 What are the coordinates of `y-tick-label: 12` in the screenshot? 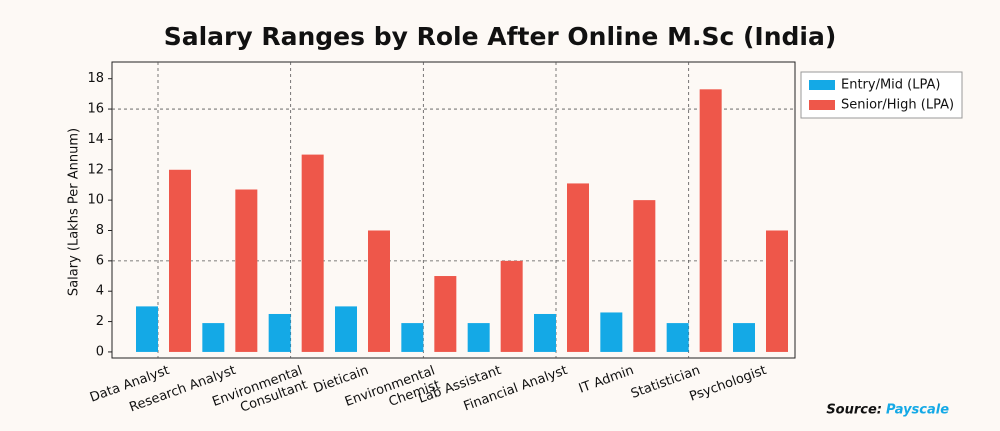 It's located at (95, 169).